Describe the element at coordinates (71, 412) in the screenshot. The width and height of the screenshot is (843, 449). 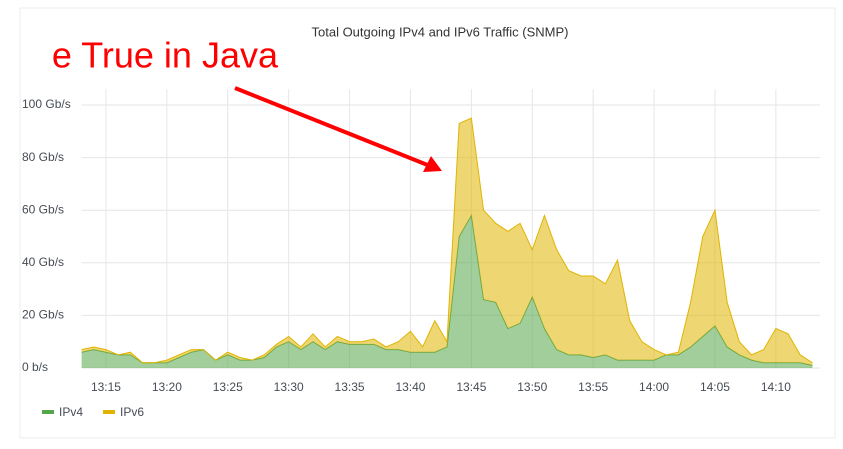
I see `legend-label: IPv4` at that location.